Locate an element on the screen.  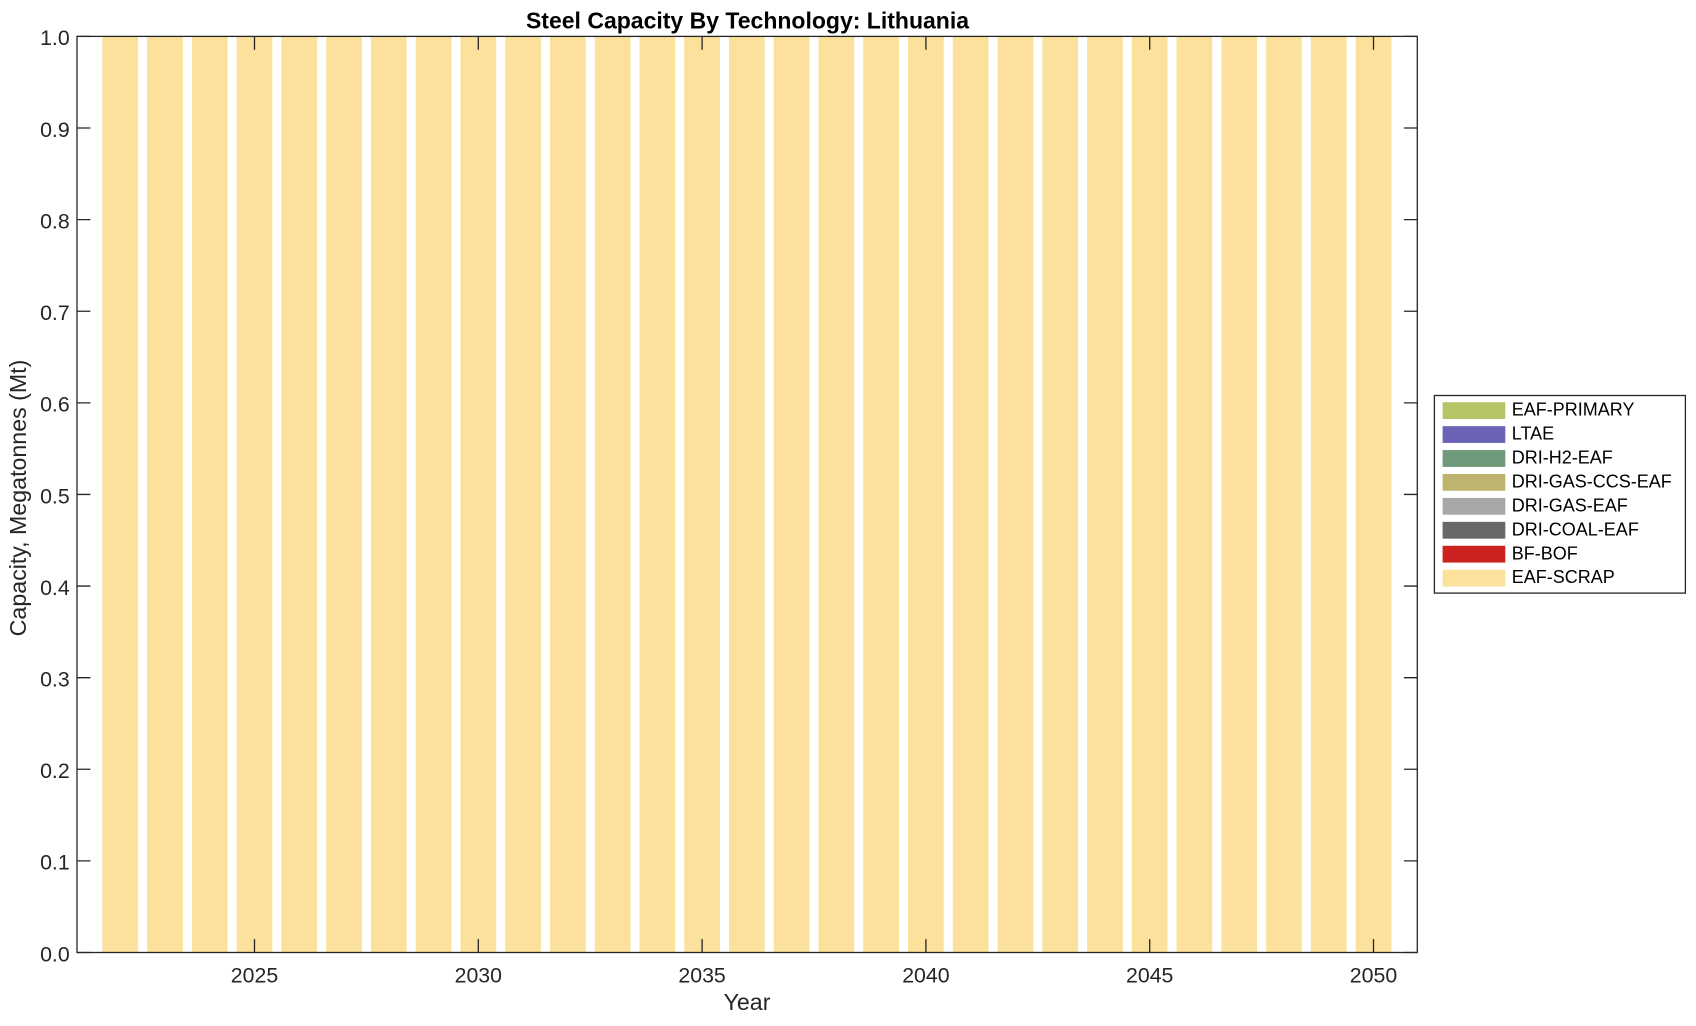
svg-text: EAF-SCRAP is located at coordinates (1563, 577).